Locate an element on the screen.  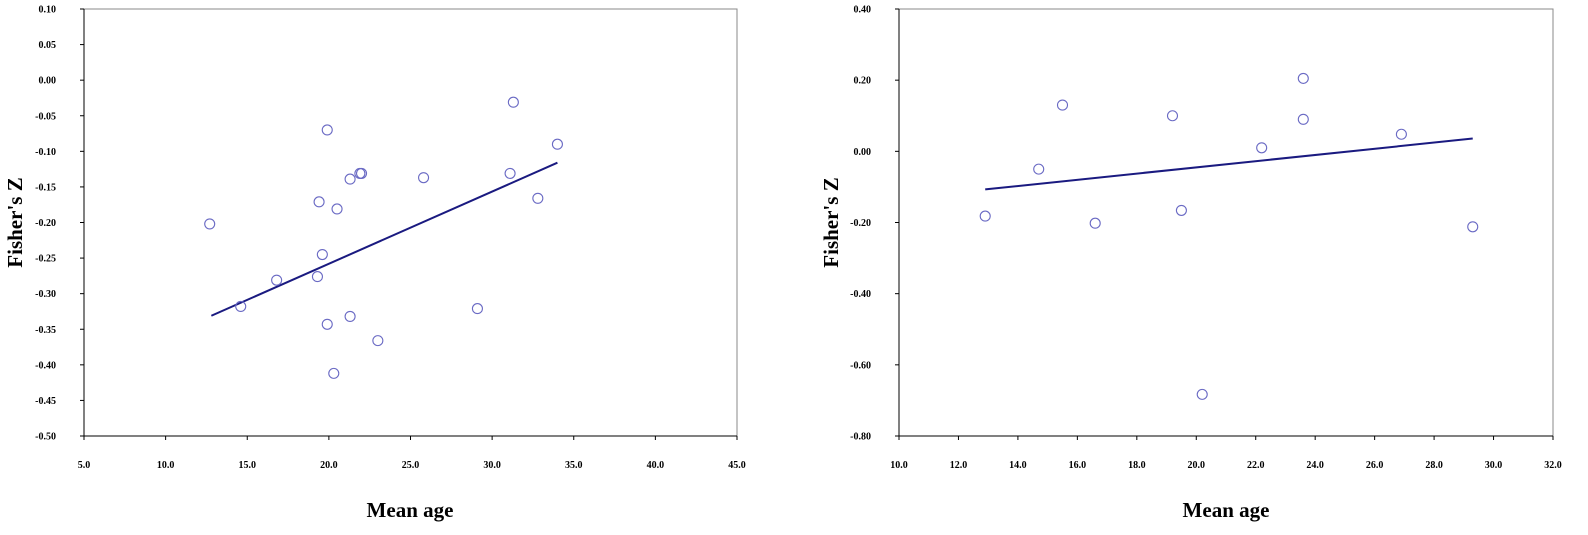
x-tick-label: 24.0 is located at coordinates (1315, 465).